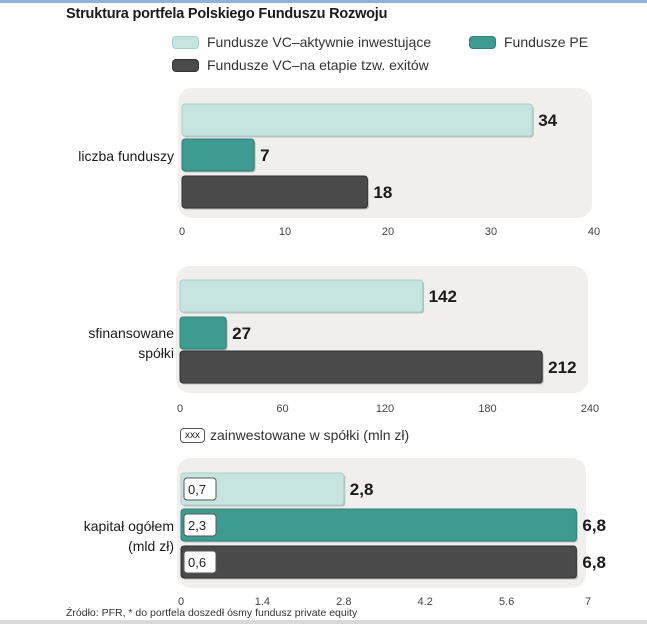 This screenshot has height=624, width=647. I want to click on value-label: 18, so click(382, 192).